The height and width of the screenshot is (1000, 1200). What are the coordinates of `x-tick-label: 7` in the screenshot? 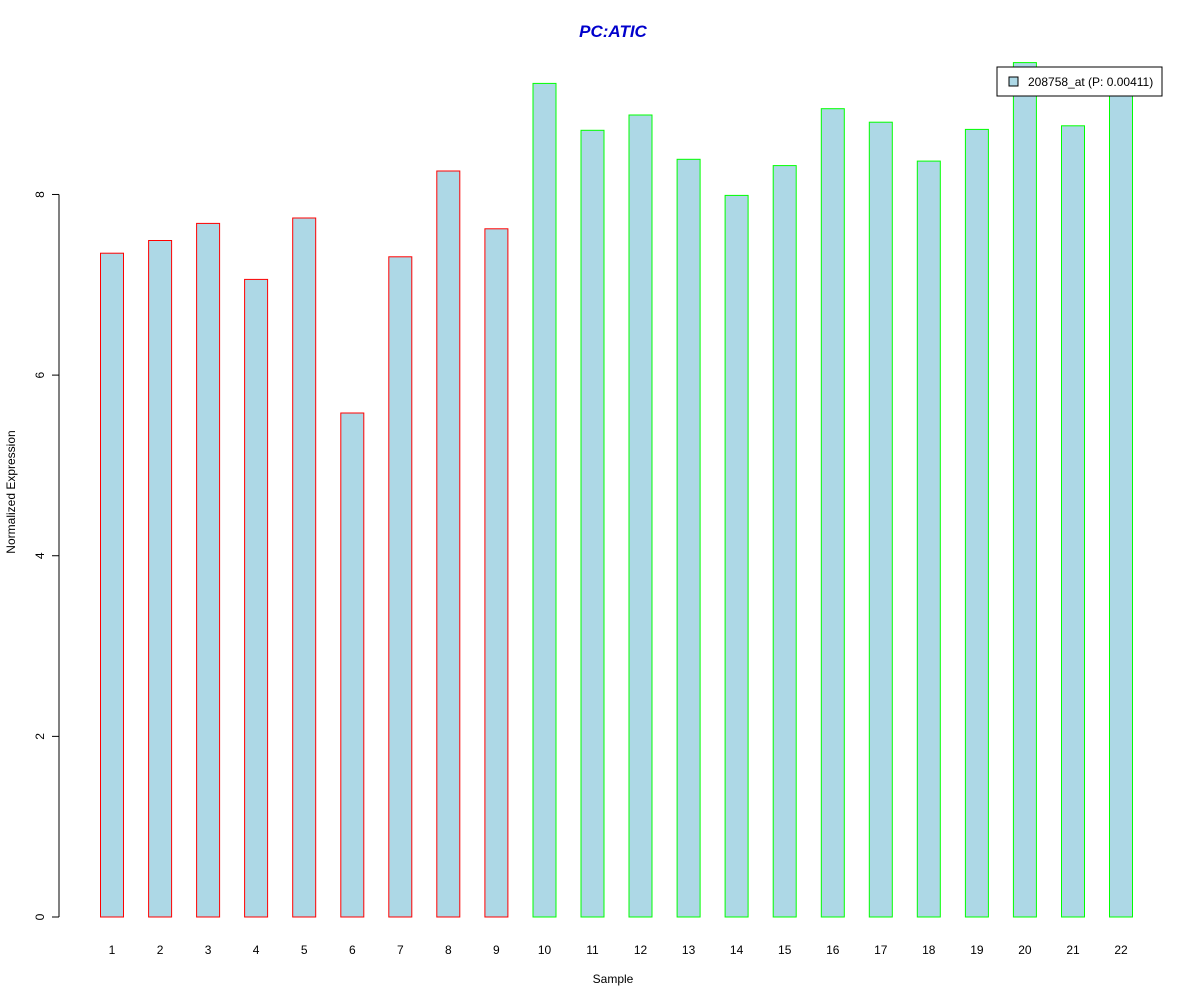 It's located at (400, 950).